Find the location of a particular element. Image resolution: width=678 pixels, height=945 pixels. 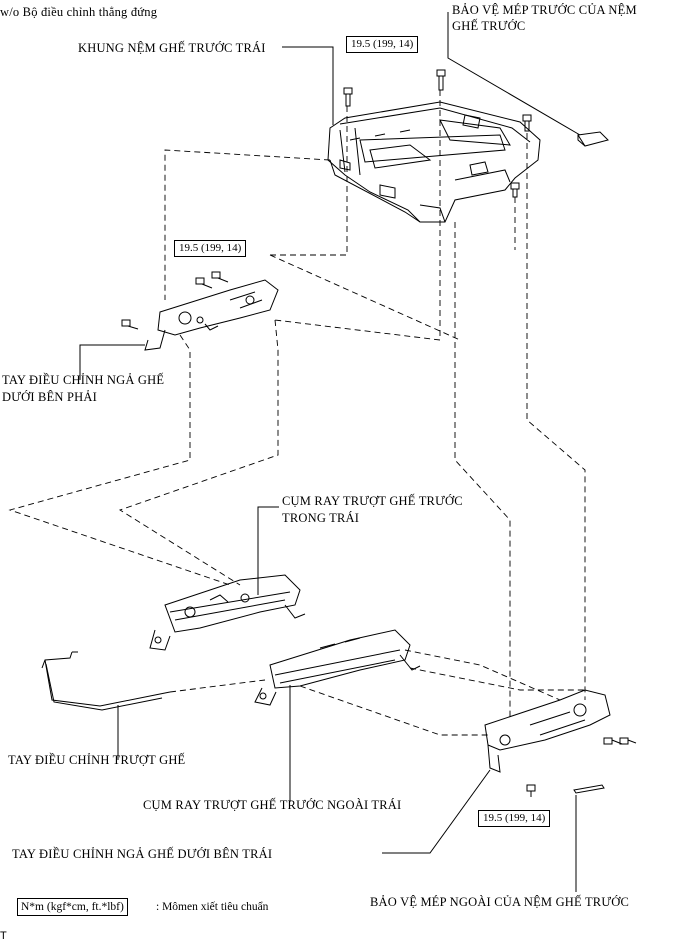

outer-cushion-protector-part is located at coordinates (589, 789).